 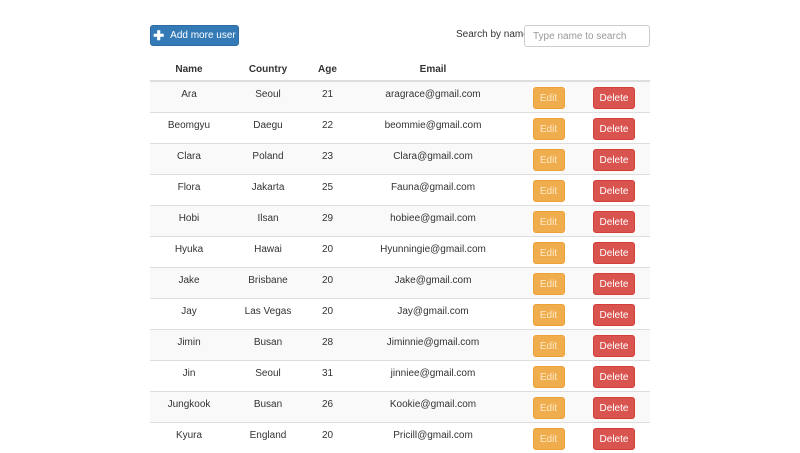 I want to click on table-row: Jake Brisbane 20 Jake@gmail.com Edit Delete, so click(x=400, y=282).